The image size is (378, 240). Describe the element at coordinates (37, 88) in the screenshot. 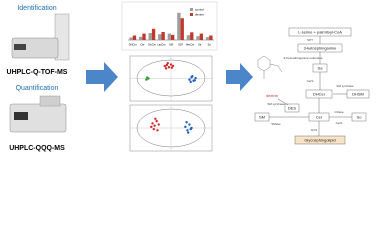

I see `quantification-label: Quantification` at that location.